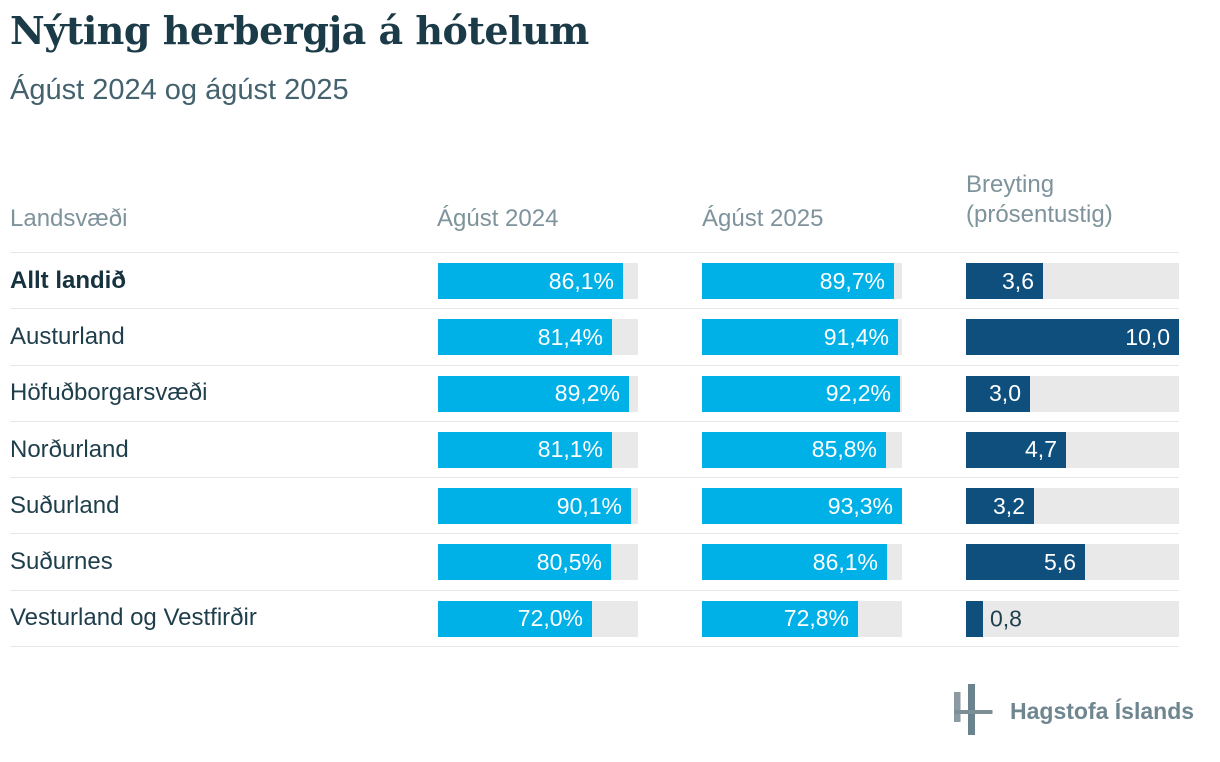 This screenshot has width=1220, height=762. What do you see at coordinates (299, 30) in the screenshot?
I see `page-title: Nýting herbergja á hótelum` at bounding box center [299, 30].